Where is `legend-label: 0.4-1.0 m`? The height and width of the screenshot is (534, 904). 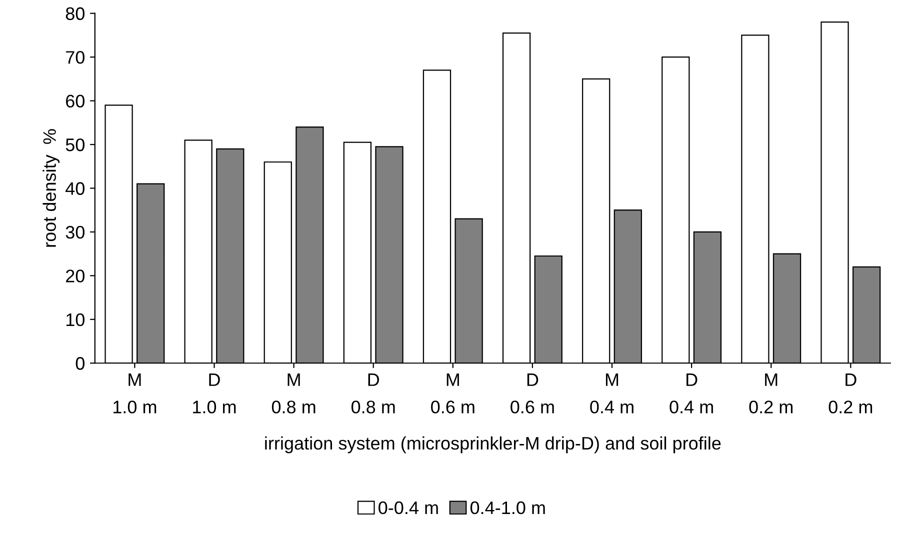
legend-label: 0.4-1.0 m is located at coordinates (507, 507).